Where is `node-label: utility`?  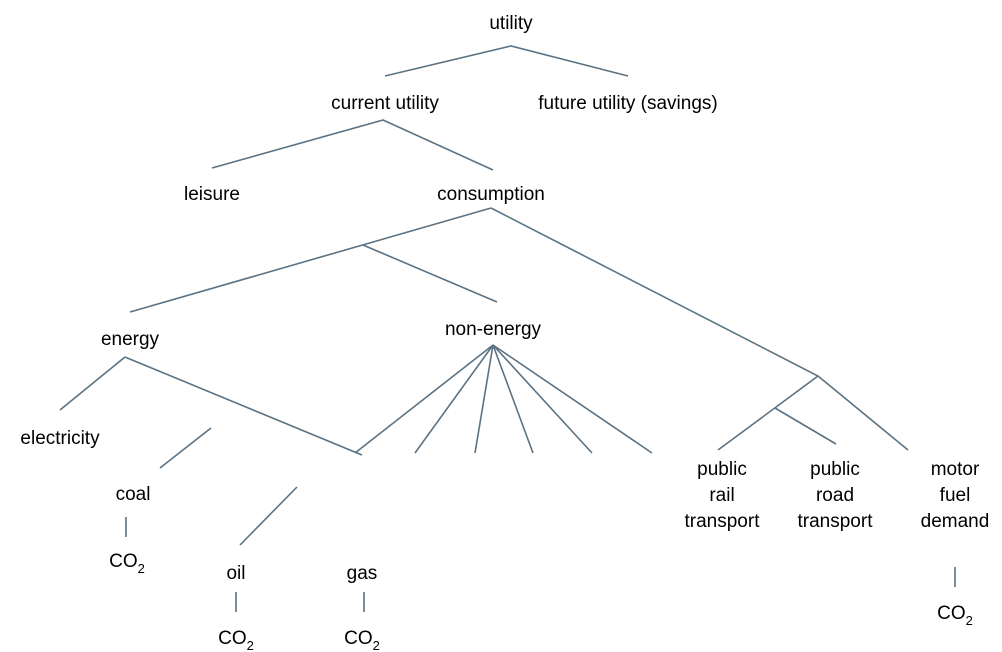
node-label: utility is located at coordinates (511, 23).